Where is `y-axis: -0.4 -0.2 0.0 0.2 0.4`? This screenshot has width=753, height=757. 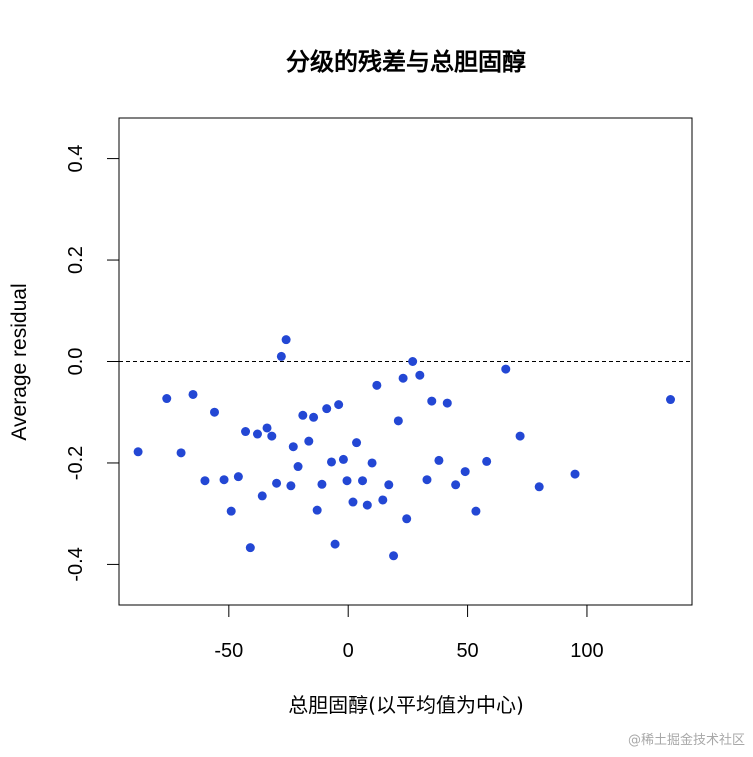
y-axis: -0.4 -0.2 0.0 0.2 0.4 is located at coordinates (92, 363).